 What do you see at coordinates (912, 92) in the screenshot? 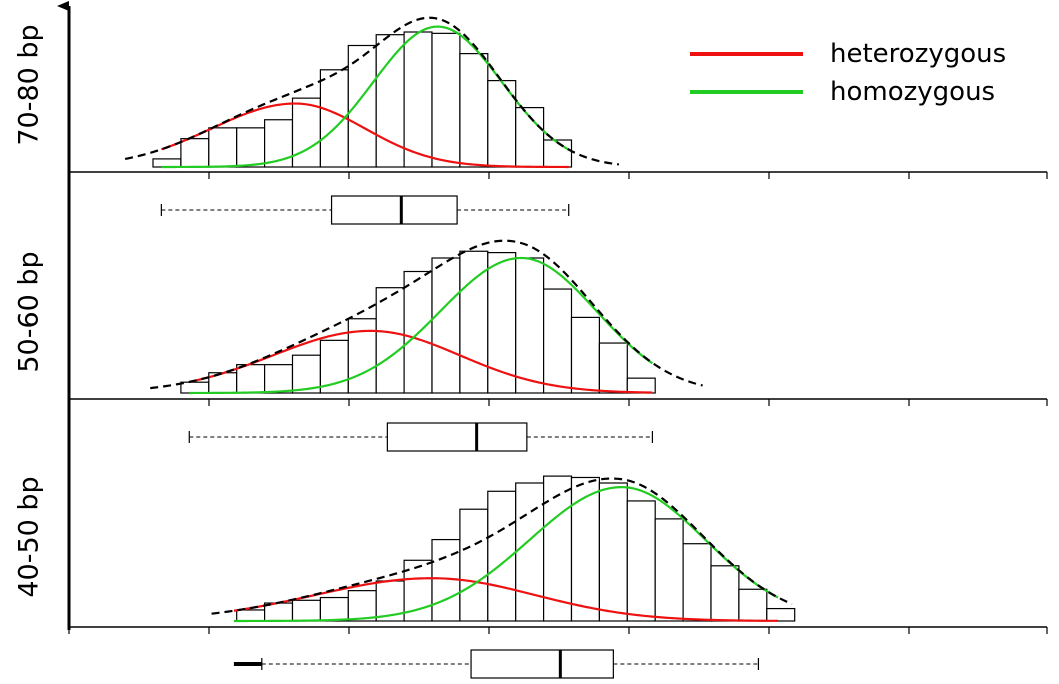
I see `legend-label-homozygous: homozygous` at bounding box center [912, 92].